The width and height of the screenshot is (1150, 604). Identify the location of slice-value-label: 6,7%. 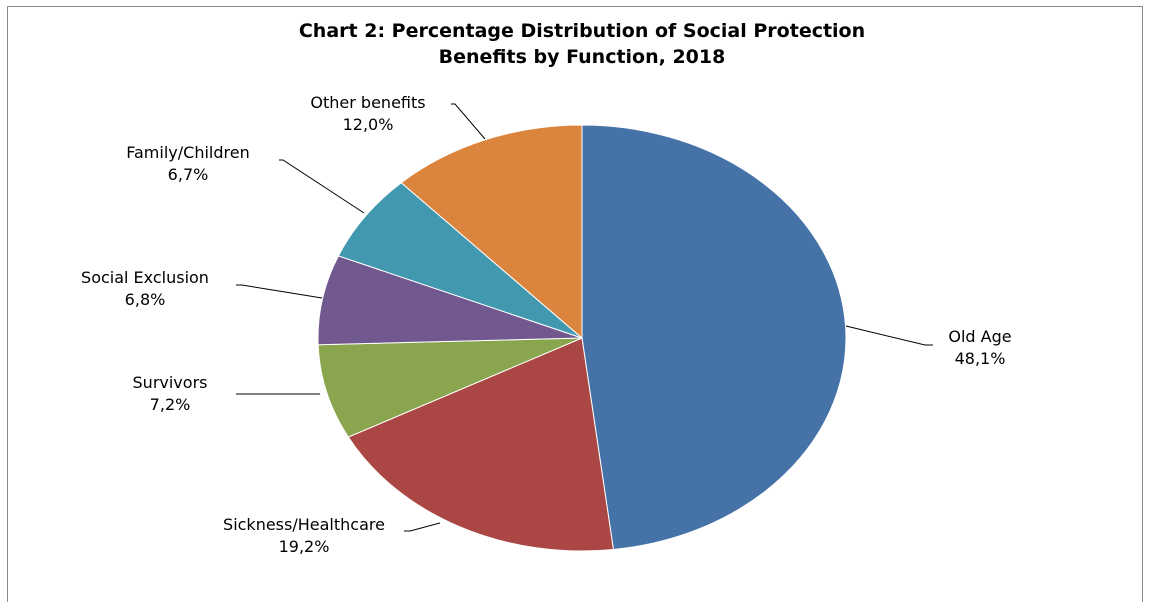
(188, 174).